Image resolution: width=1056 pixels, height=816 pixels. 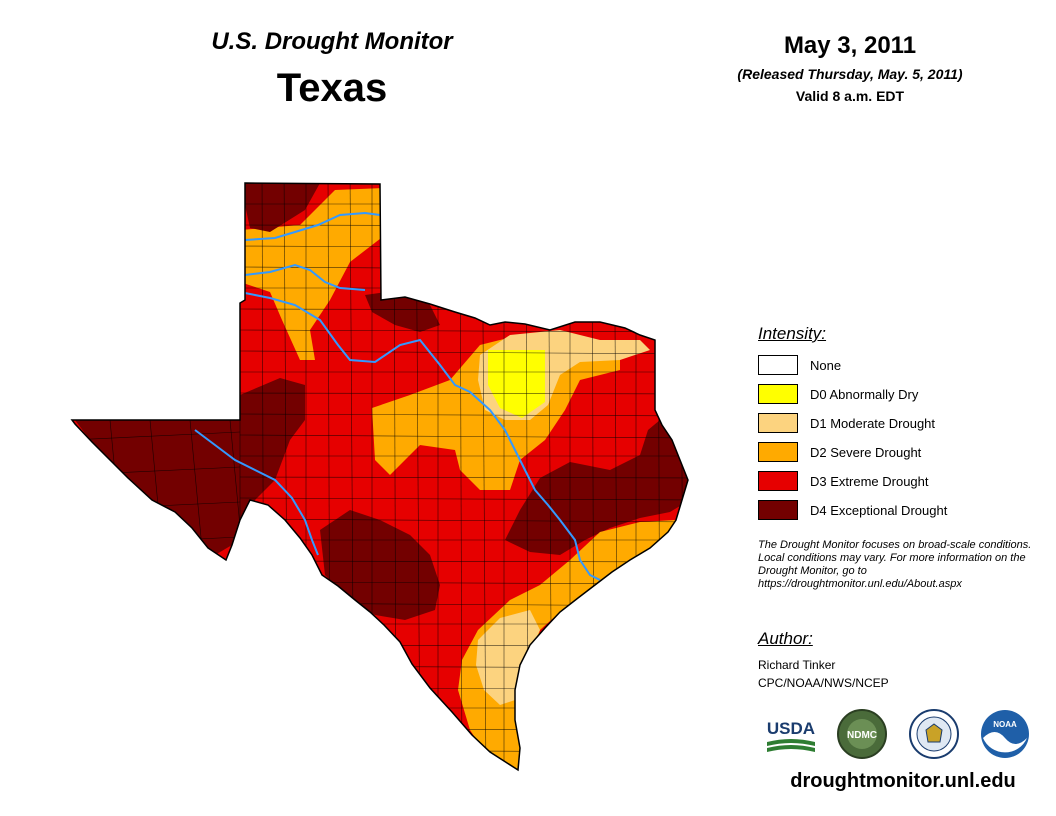 What do you see at coordinates (792, 333) in the screenshot?
I see `legend-title: Intensity:` at bounding box center [792, 333].